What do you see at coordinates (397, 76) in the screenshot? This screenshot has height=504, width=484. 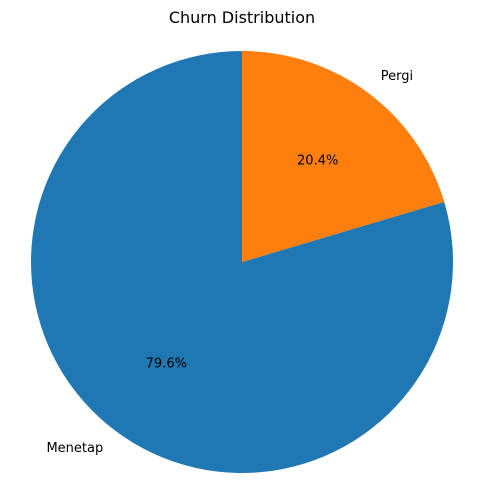 I see `slice-label-pergi: Pergi` at bounding box center [397, 76].